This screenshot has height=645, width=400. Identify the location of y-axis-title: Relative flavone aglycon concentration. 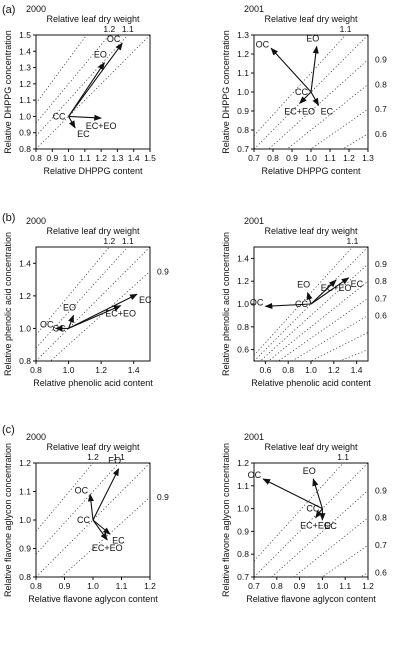
(8, 520).